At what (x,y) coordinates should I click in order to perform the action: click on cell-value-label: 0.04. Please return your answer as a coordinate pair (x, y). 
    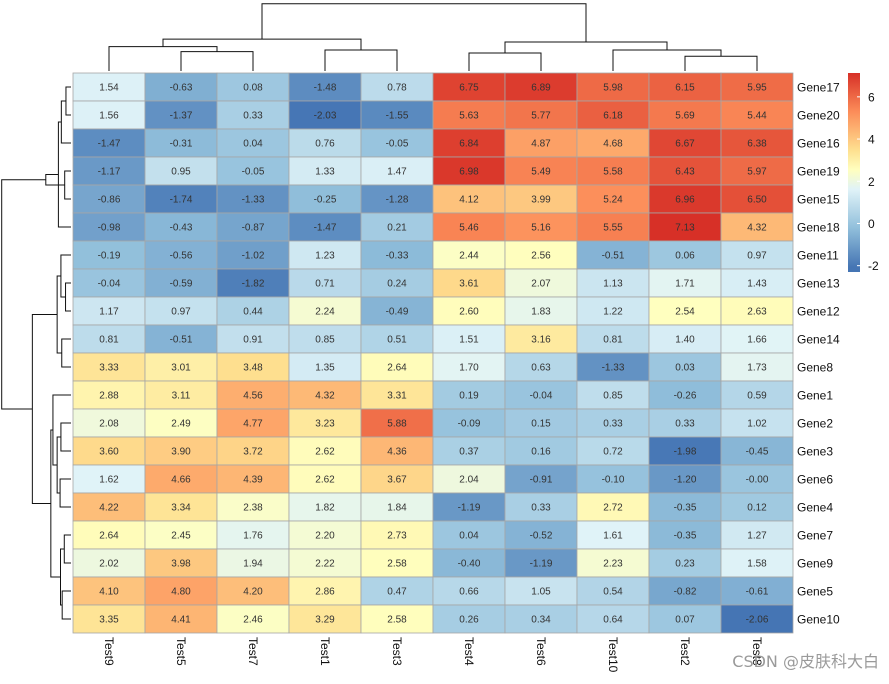
    Looking at the image, I should click on (469, 536).